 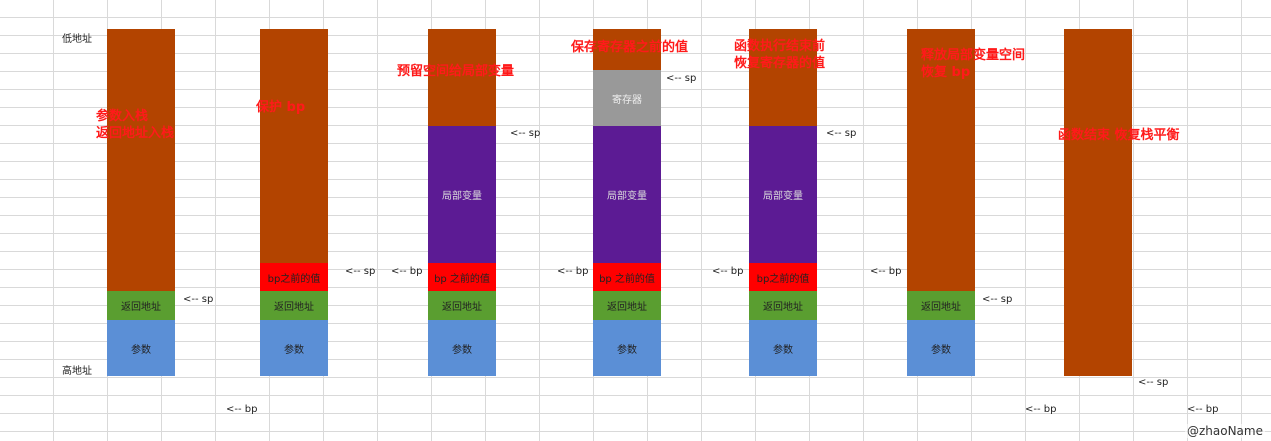 What do you see at coordinates (886, 271) in the screenshot?
I see `bp-pointer-6: <-- bp` at bounding box center [886, 271].